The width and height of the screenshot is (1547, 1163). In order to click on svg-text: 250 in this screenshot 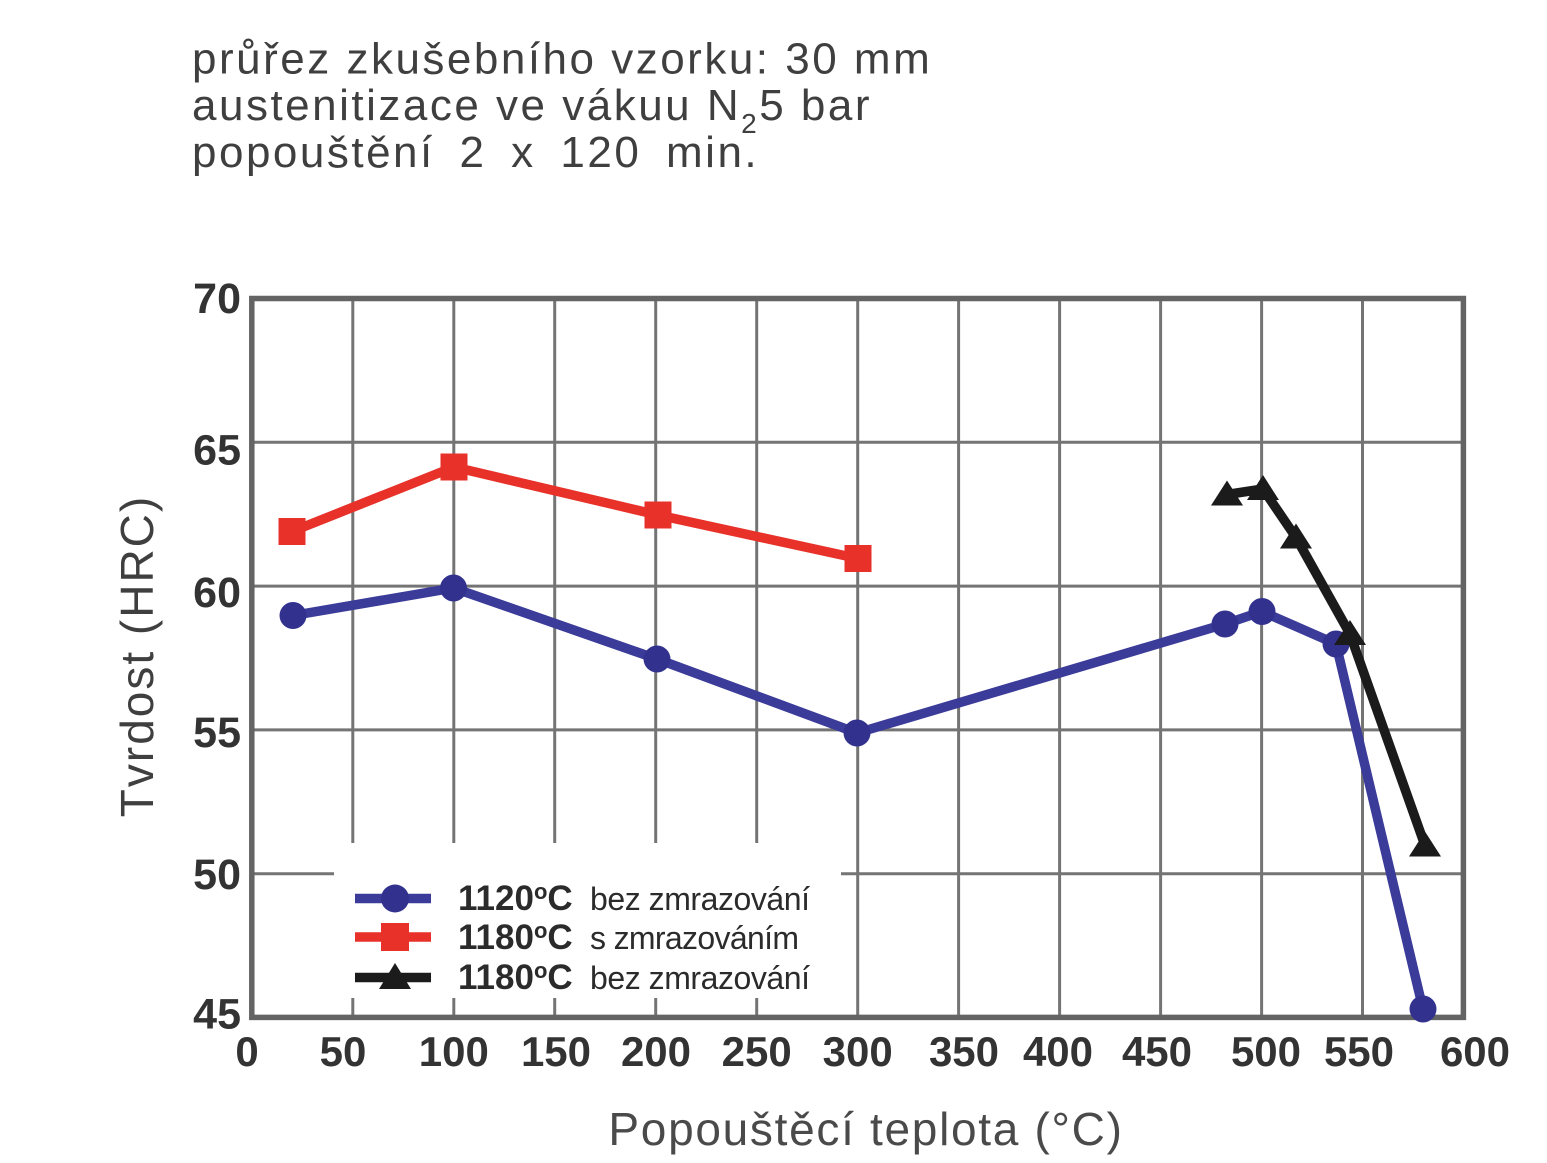, I will do `click(757, 1051)`.